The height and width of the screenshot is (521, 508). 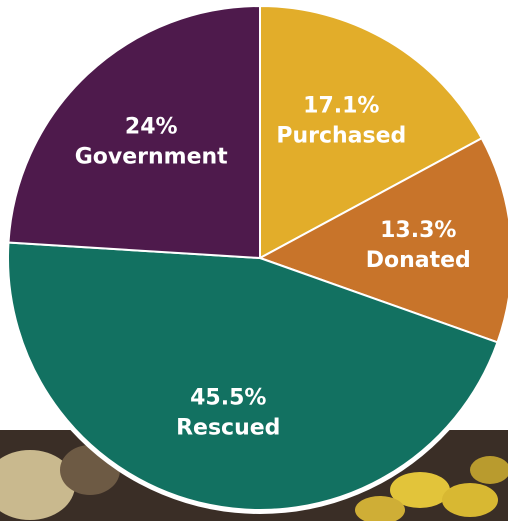 I want to click on category-label: Purchased, so click(x=341, y=136).